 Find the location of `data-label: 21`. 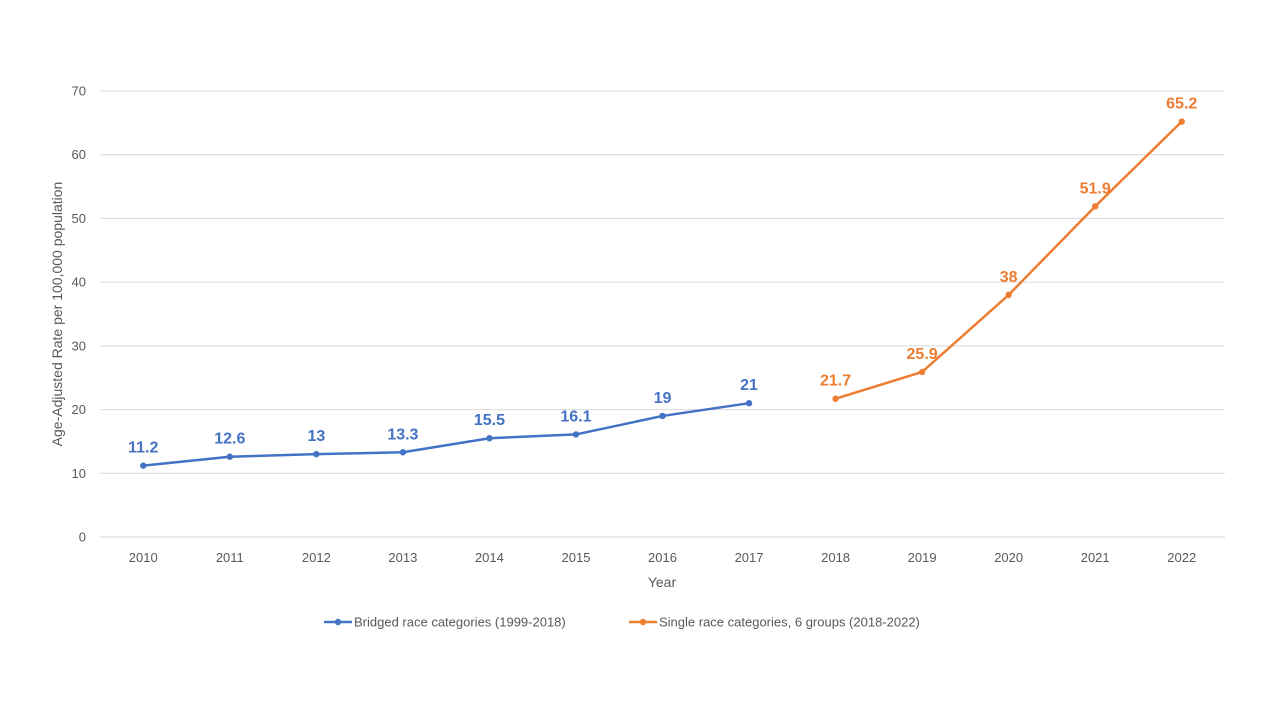

data-label: 21 is located at coordinates (749, 385).